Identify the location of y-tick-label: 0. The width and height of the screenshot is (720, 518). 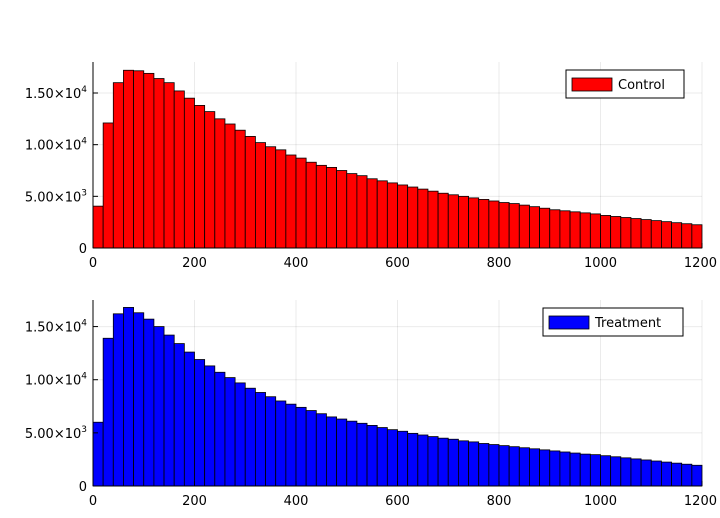
(83, 249).